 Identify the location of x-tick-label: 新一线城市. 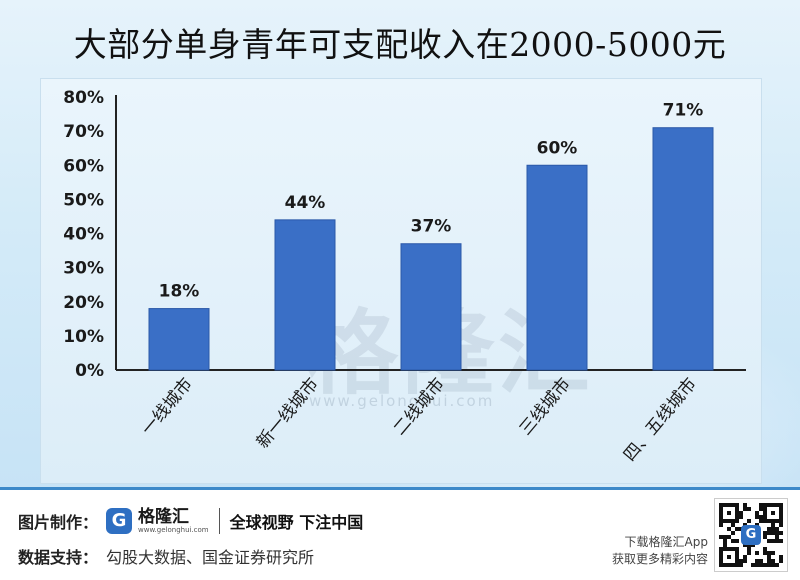
(288, 413).